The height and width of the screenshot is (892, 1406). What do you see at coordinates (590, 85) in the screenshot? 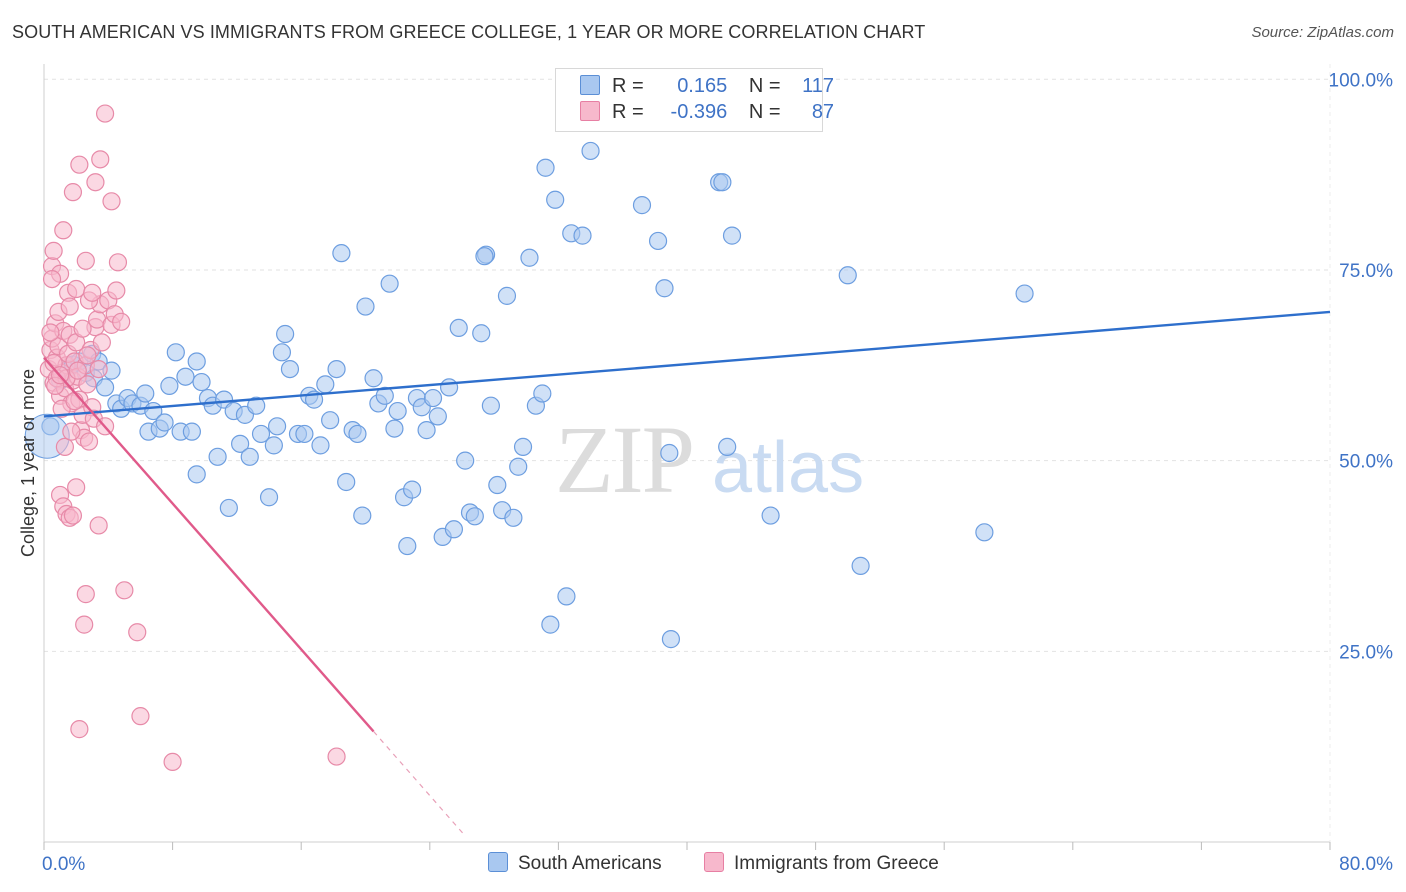
I see `legend-swatch-blue` at bounding box center [590, 85].